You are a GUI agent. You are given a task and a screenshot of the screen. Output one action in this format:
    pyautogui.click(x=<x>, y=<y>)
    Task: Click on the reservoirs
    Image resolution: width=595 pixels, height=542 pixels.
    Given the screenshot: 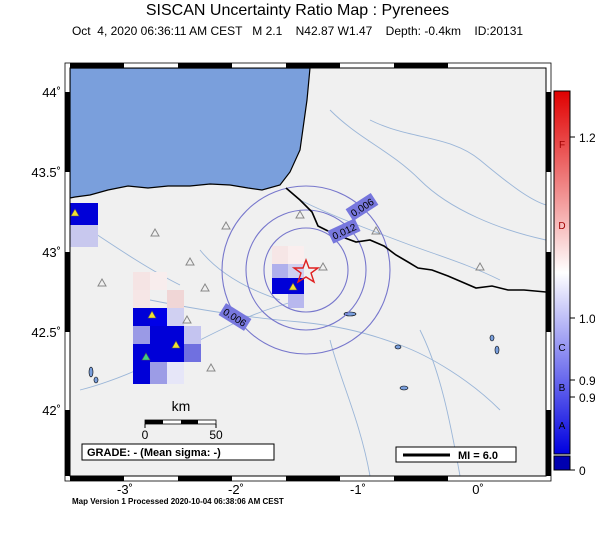 What is the action you would take?
    pyautogui.click(x=294, y=351)
    